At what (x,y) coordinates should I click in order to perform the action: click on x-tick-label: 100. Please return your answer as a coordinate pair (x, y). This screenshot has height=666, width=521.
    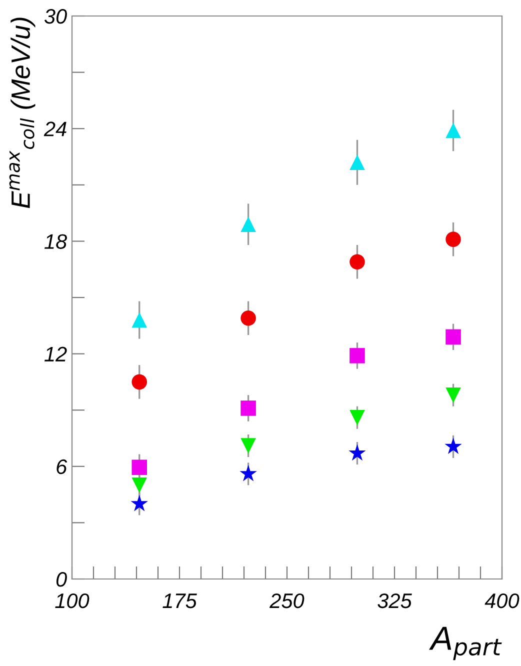
    Looking at the image, I should click on (72, 600).